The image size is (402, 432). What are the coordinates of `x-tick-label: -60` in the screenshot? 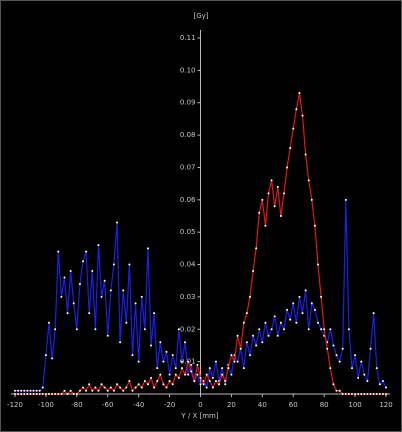 It's located at (107, 405).